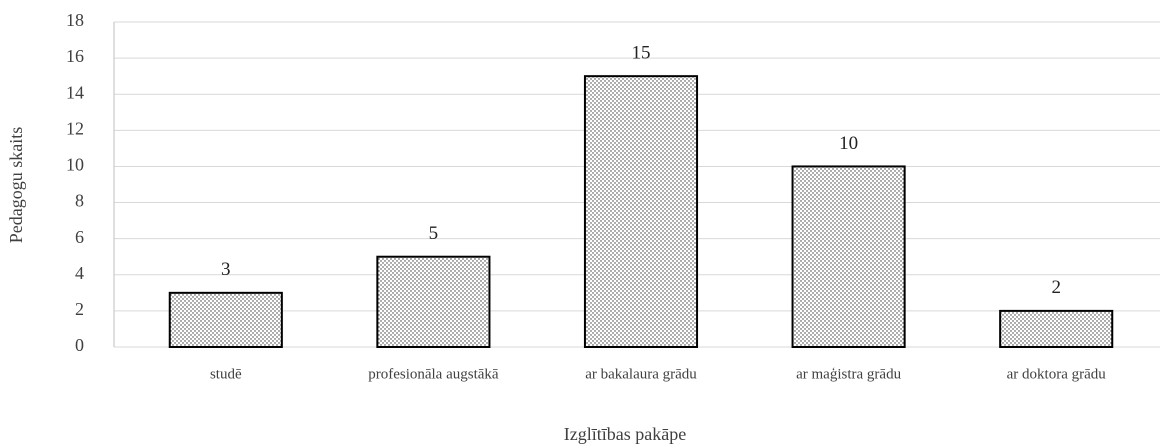 The image size is (1163, 448). I want to click on value-label: 3, so click(226, 269).